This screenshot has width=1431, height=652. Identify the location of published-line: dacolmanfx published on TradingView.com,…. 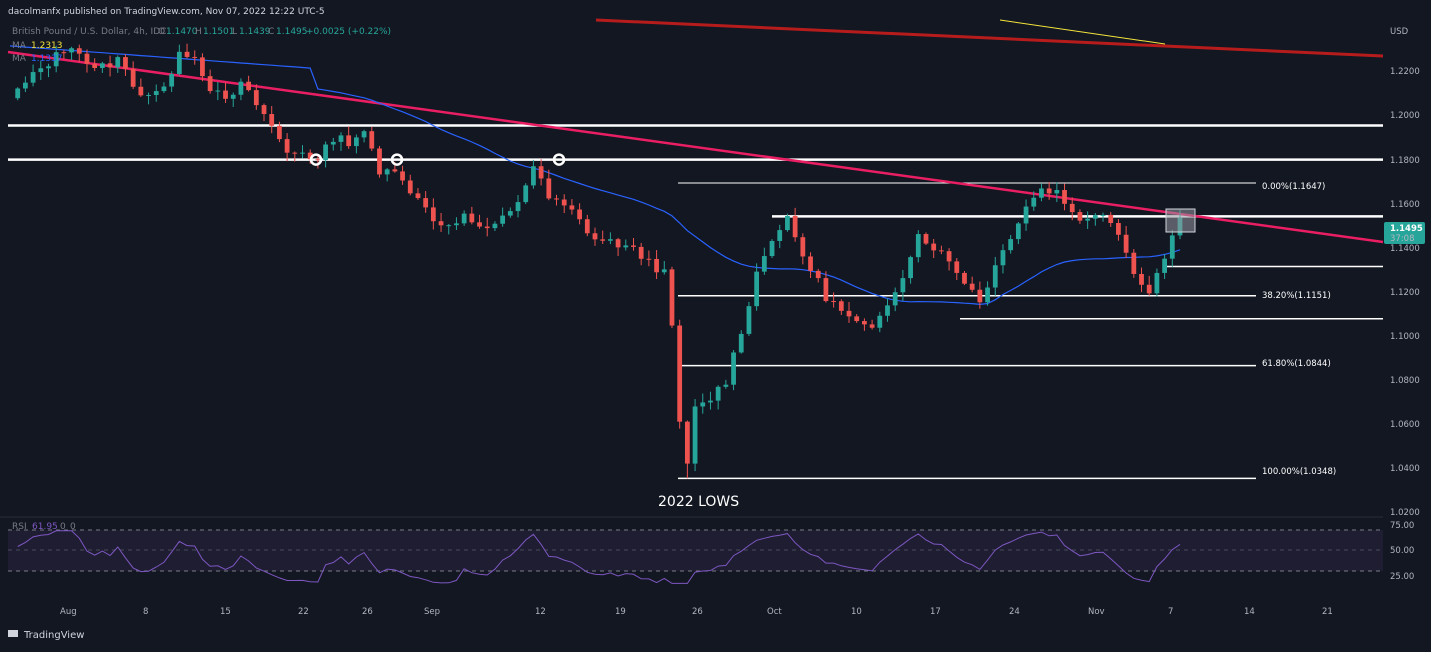
(166, 12).